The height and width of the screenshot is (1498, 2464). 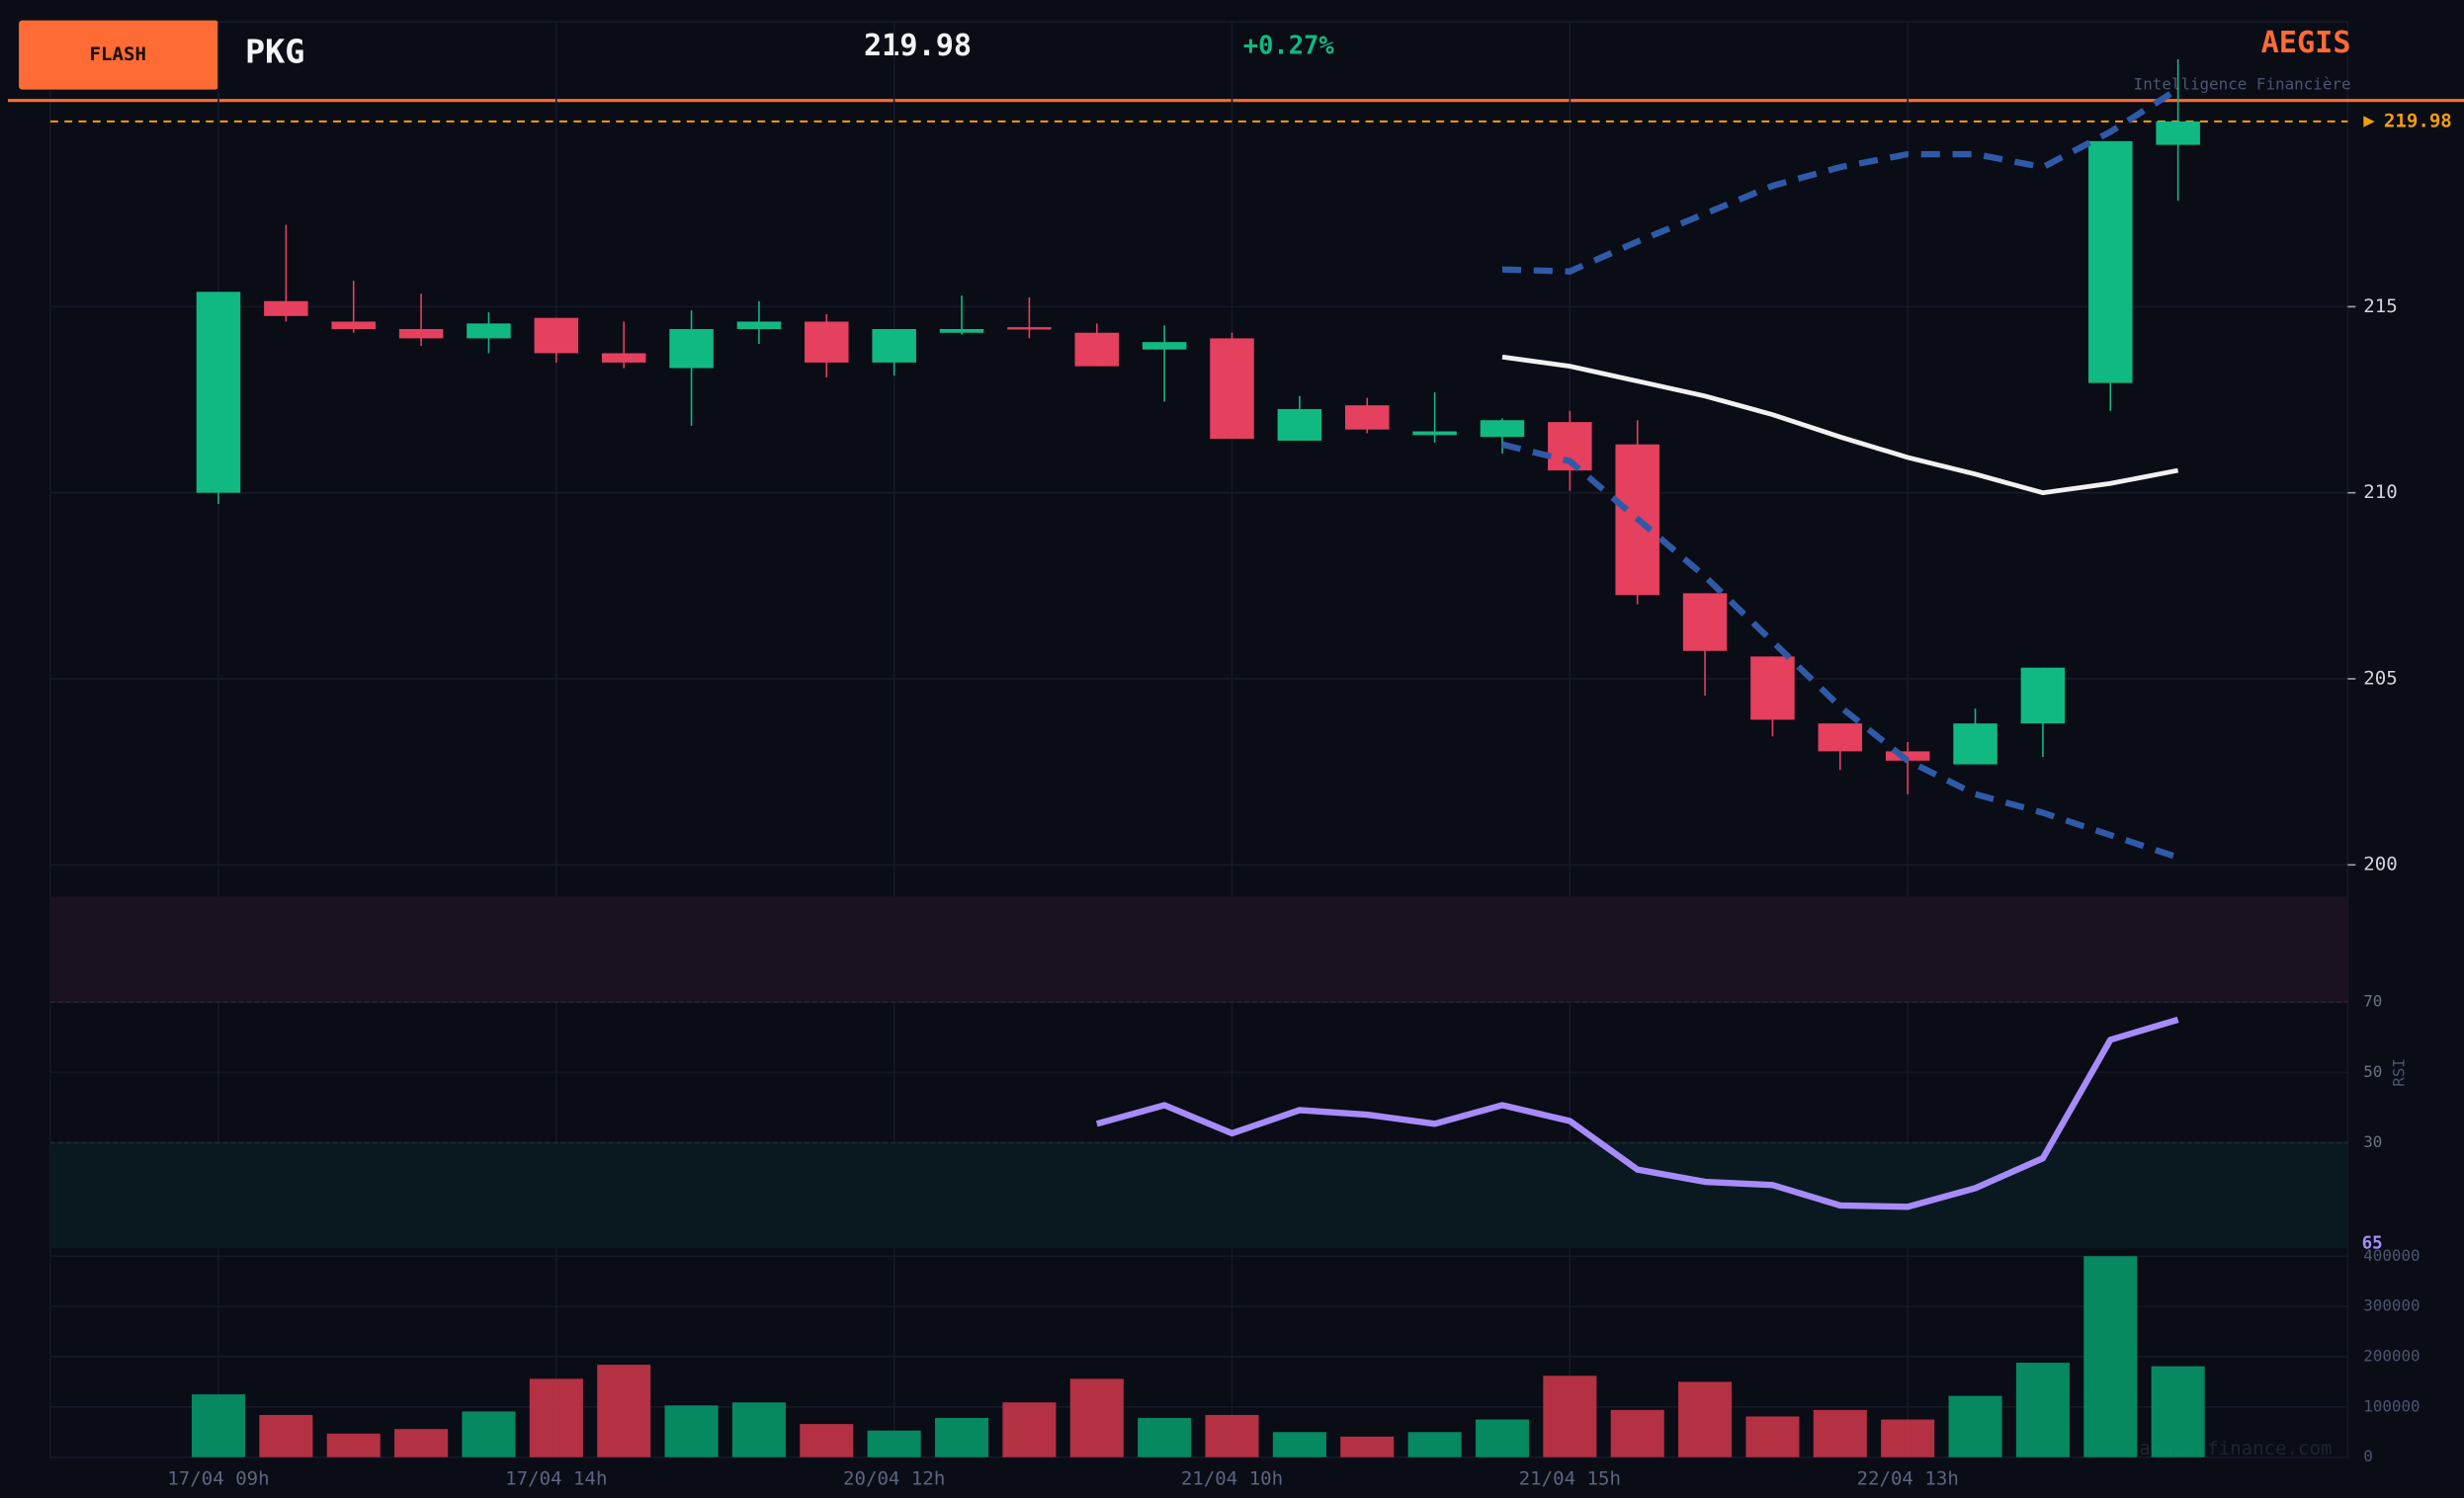 What do you see at coordinates (1637, 1113) in the screenshot?
I see `rsi-line` at bounding box center [1637, 1113].